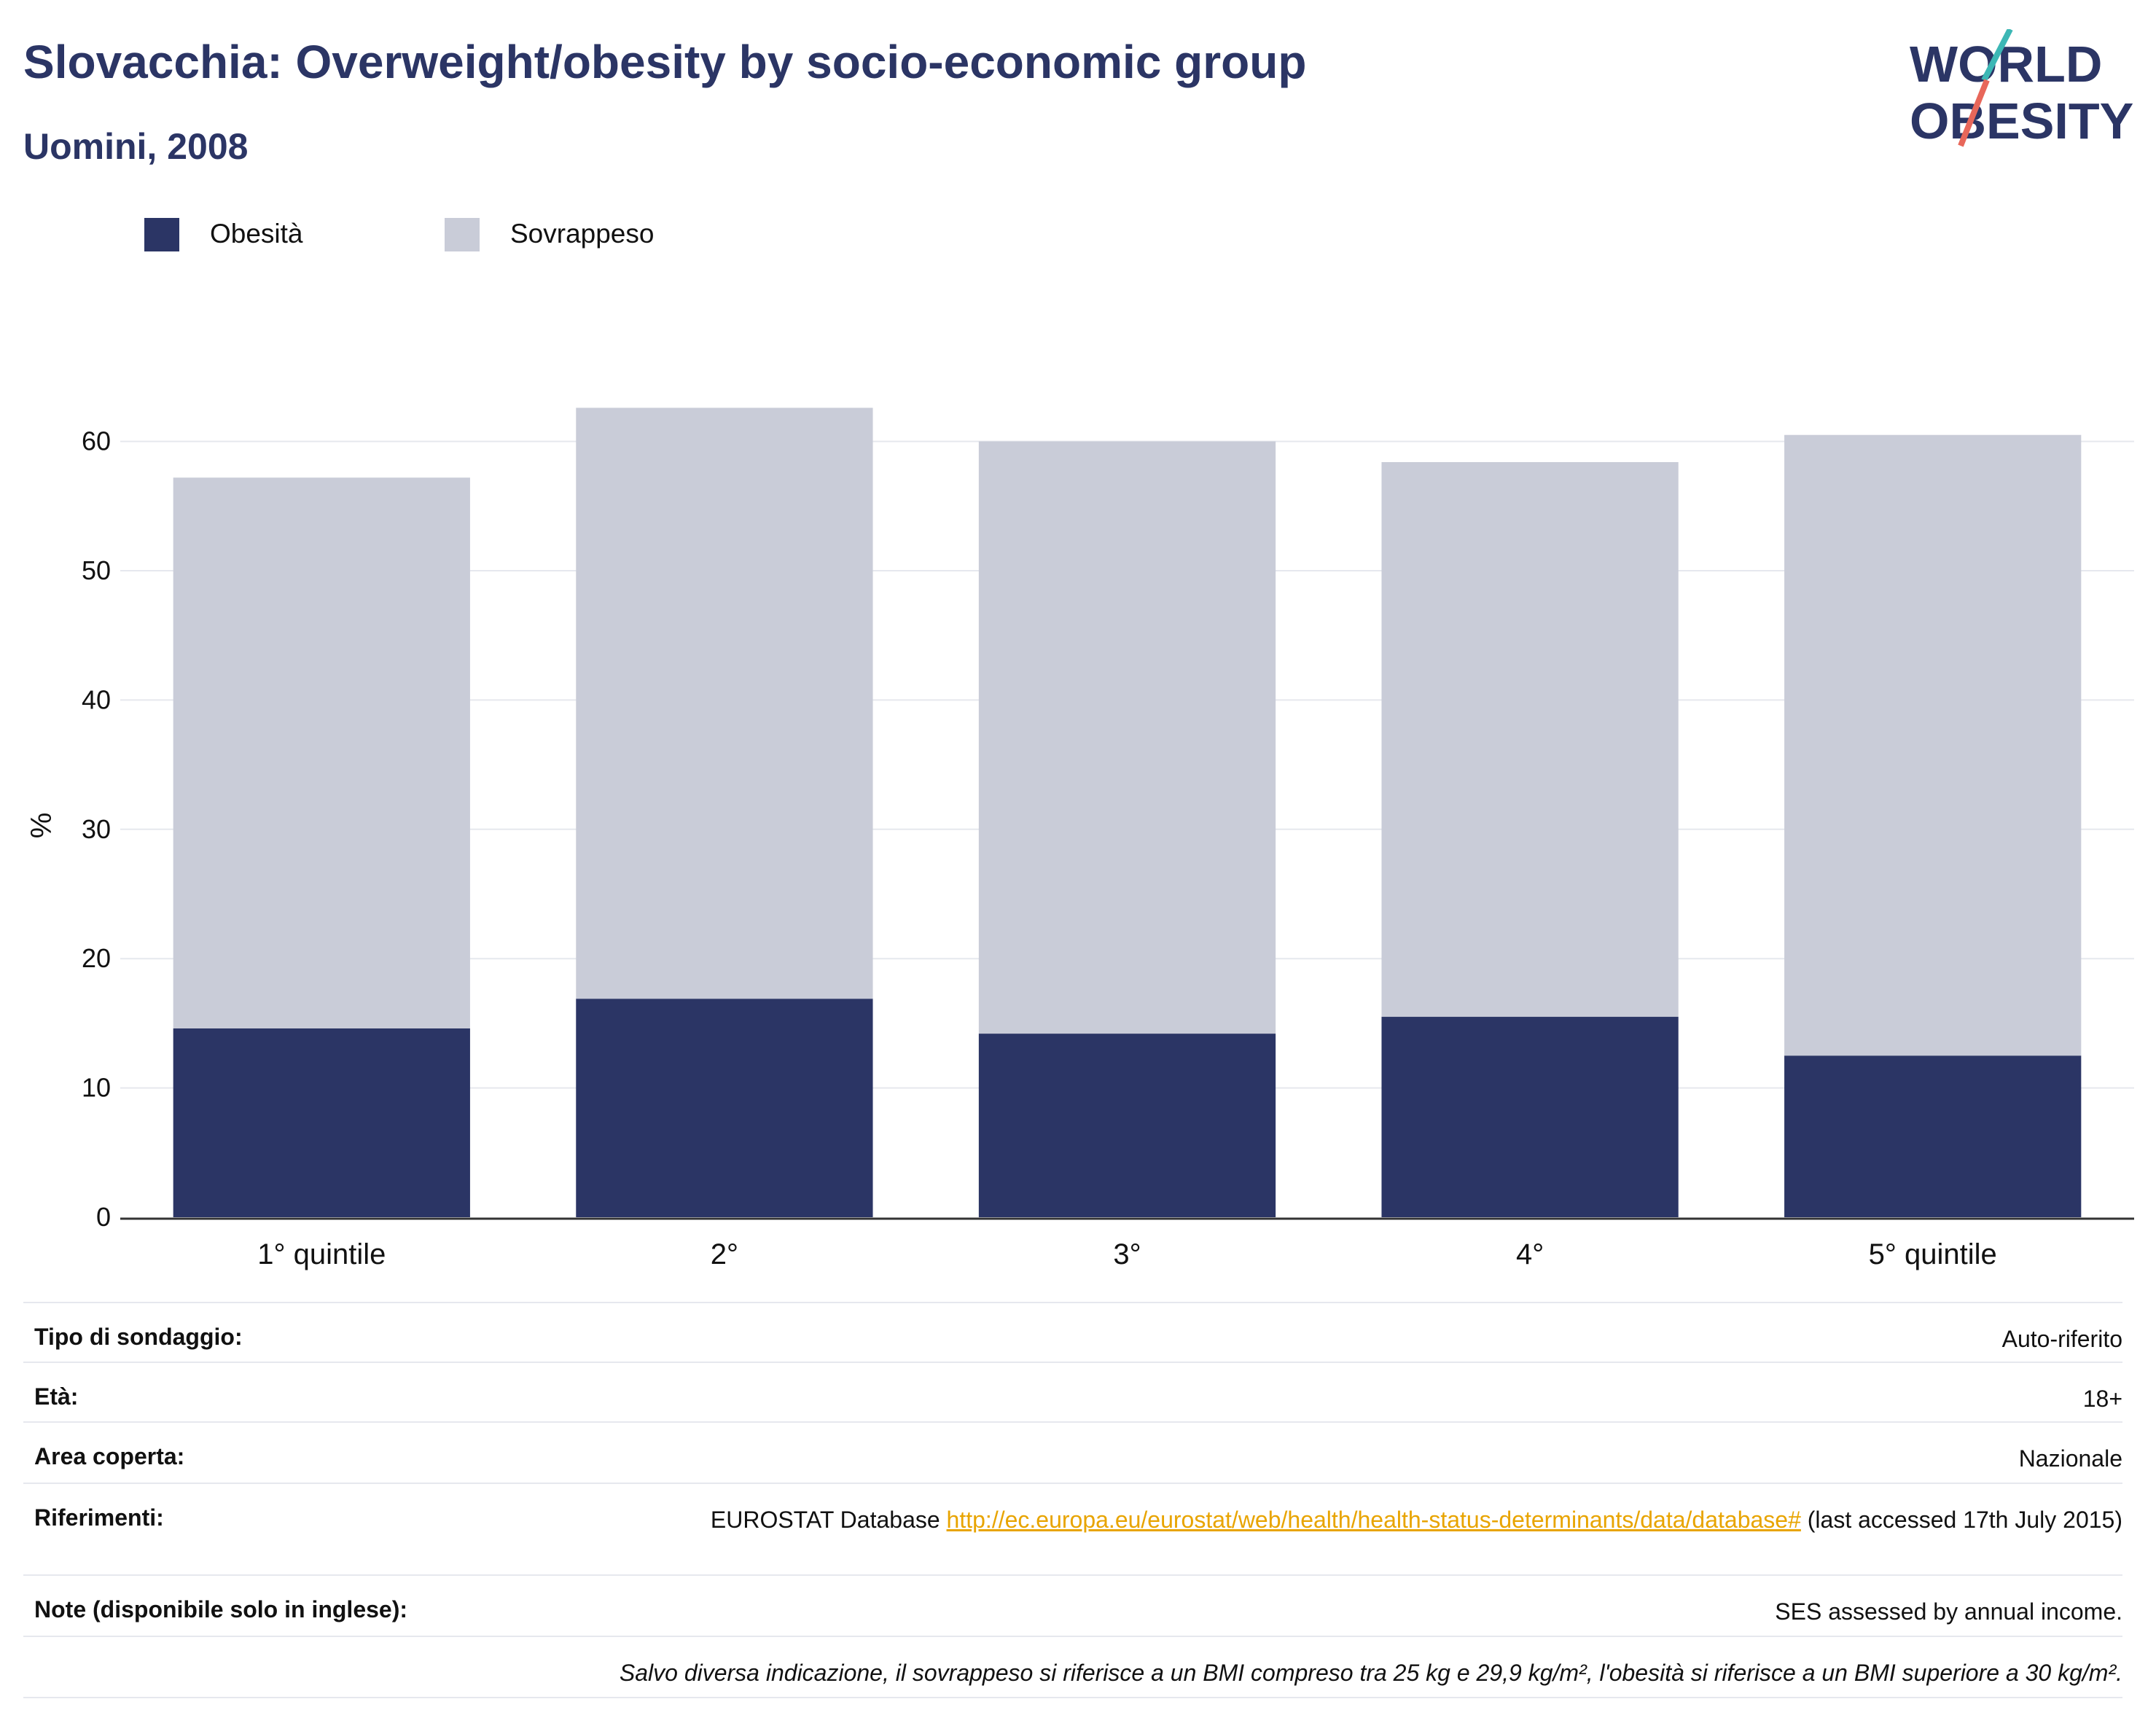  I want to click on logo-slash-teal, so click(1997, 56).